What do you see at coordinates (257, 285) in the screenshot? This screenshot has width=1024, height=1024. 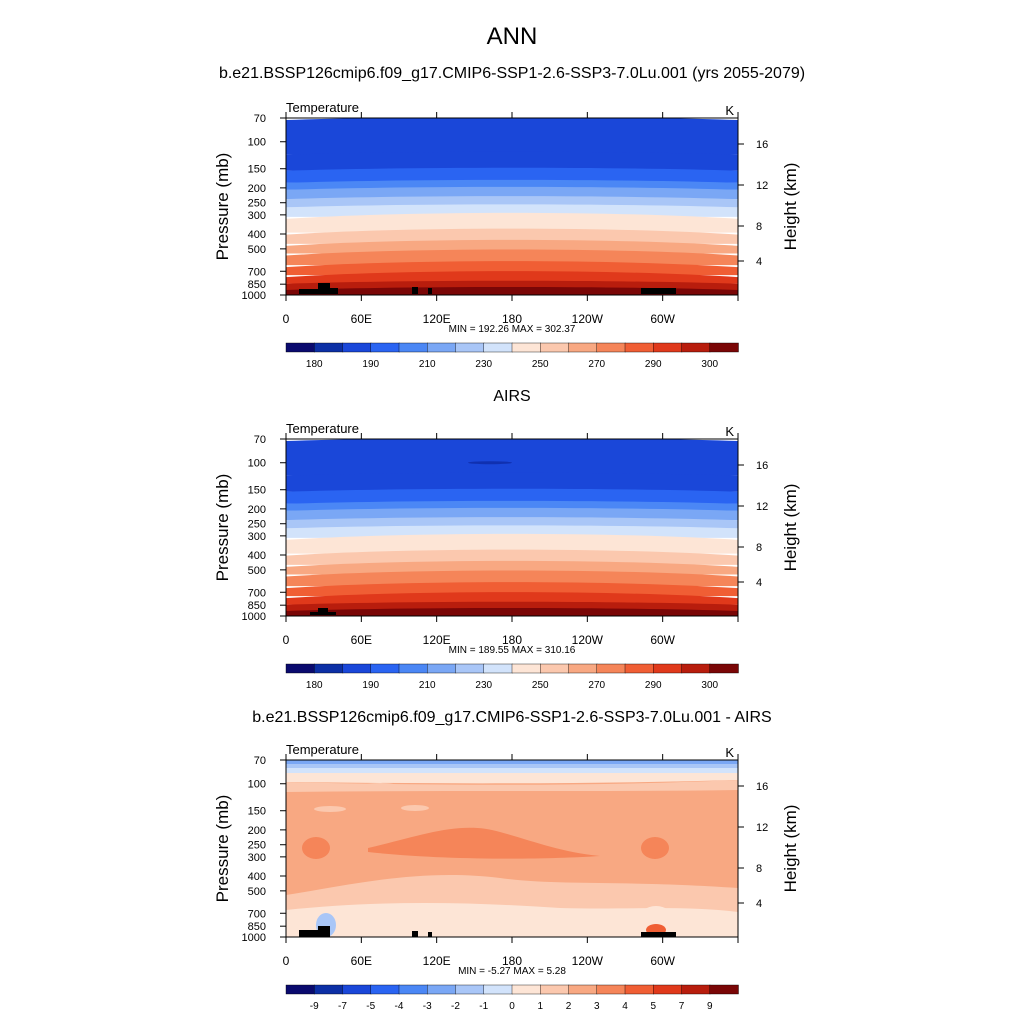 I see `y-tick-label: 850` at bounding box center [257, 285].